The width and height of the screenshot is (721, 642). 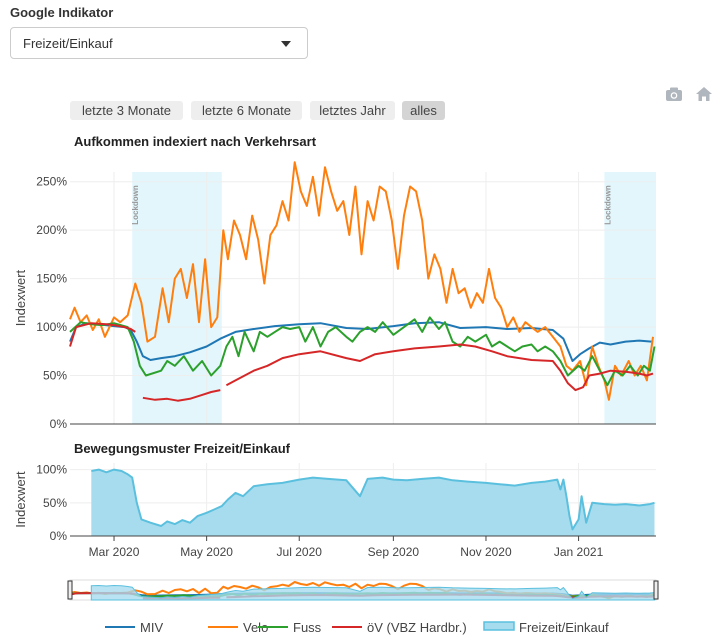 I want to click on y-tick-label: 200%, so click(x=51, y=230).